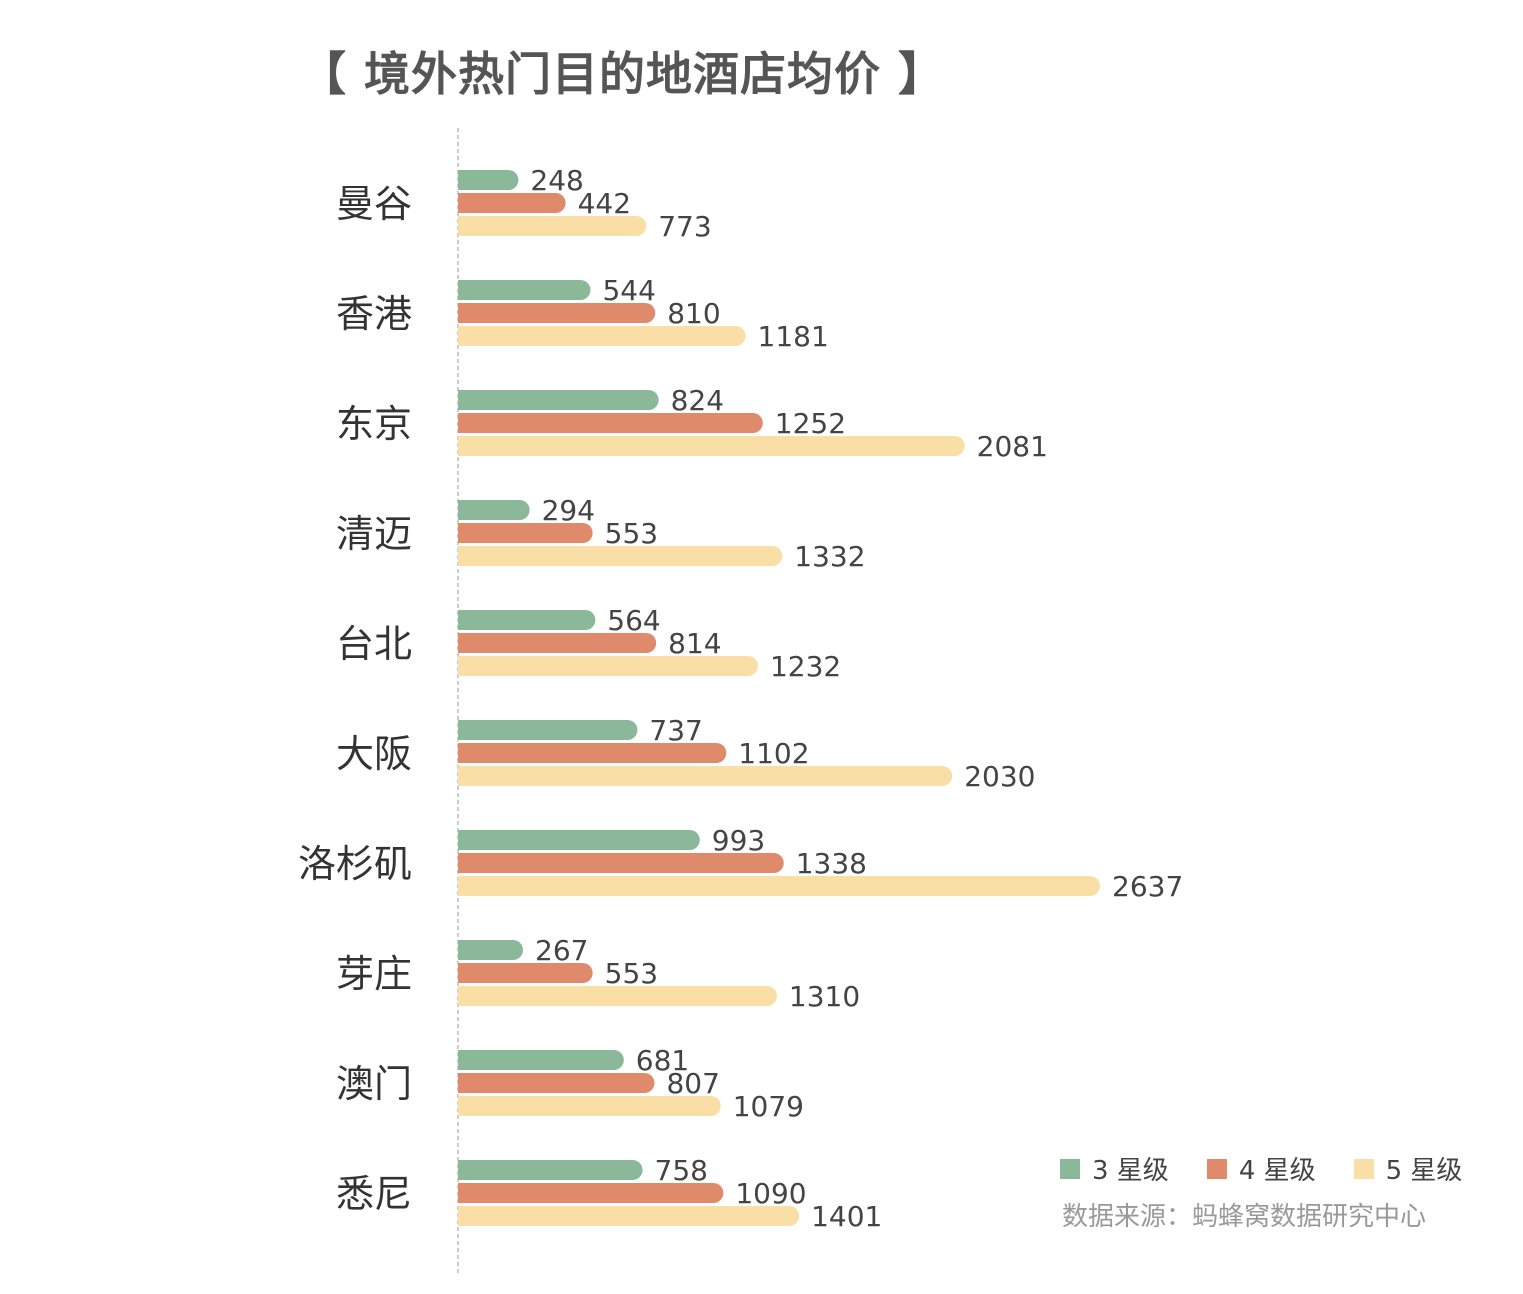 This screenshot has height=1294, width=1523. I want to click on legend-swatch-3star, so click(1070, 1168).